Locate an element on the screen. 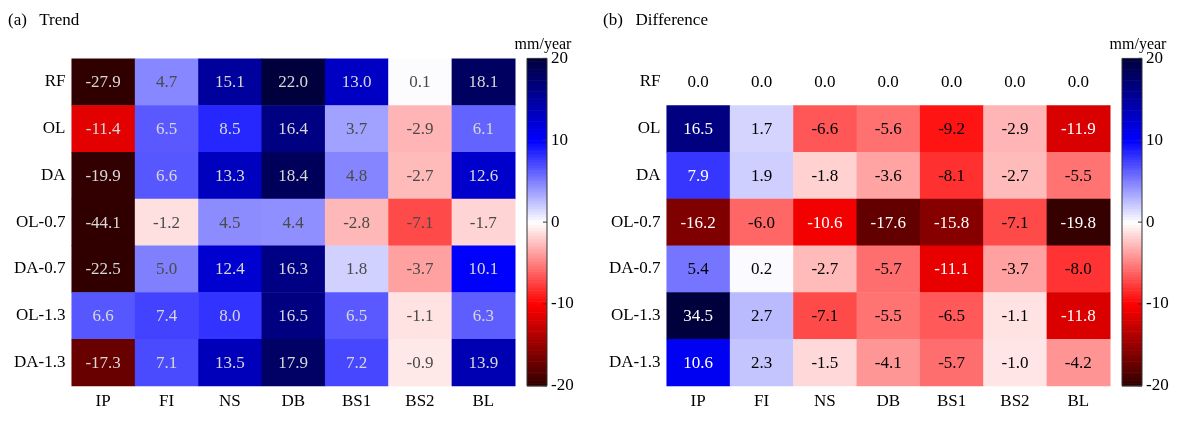 The height and width of the screenshot is (432, 1190). data-label: 4.5 is located at coordinates (230, 222).